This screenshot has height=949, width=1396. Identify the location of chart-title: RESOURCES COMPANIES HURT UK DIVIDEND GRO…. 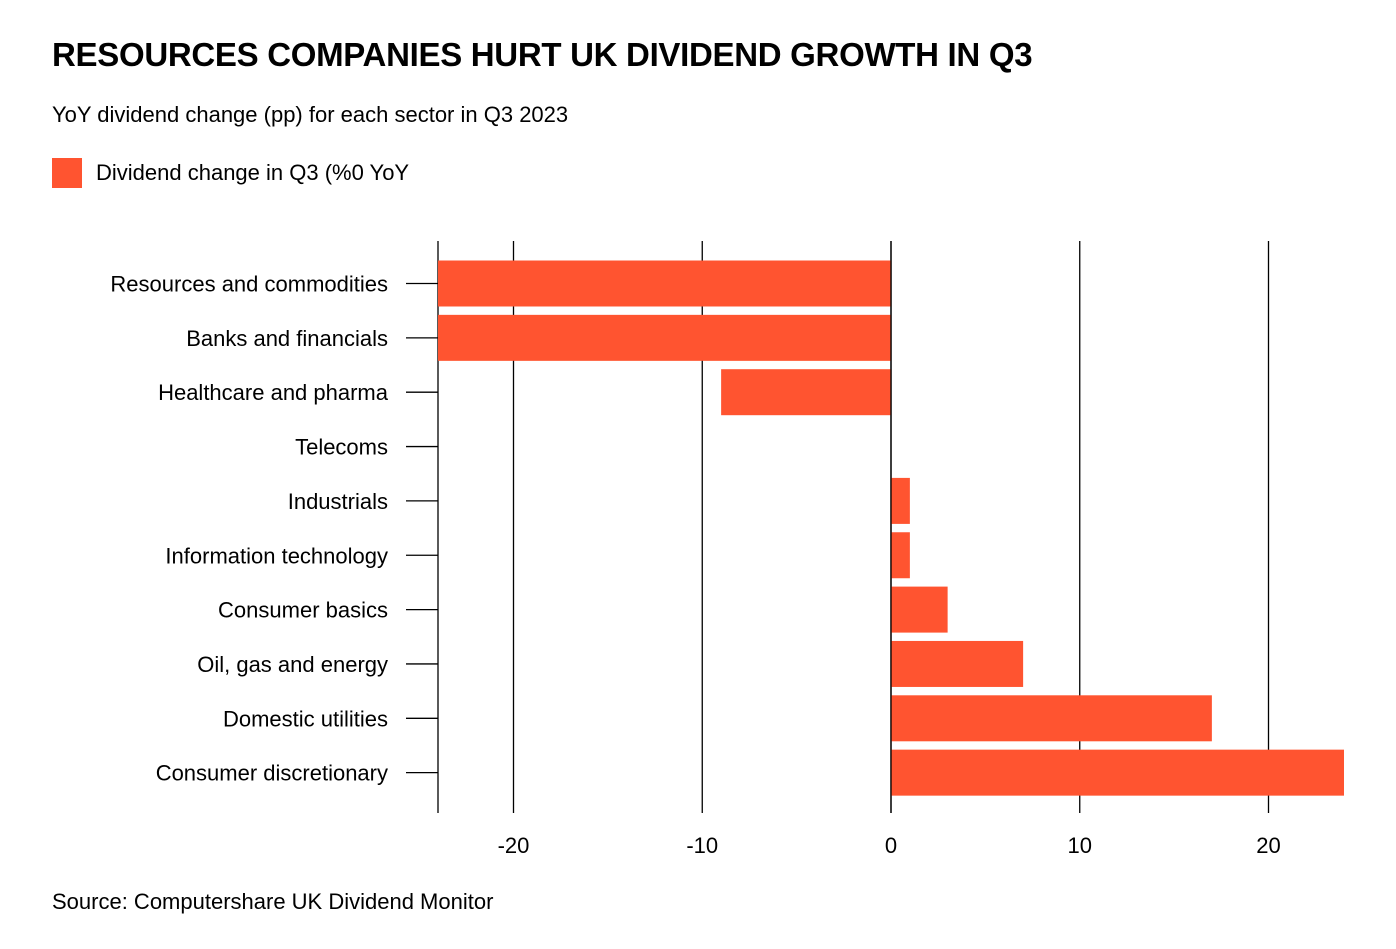
(542, 54).